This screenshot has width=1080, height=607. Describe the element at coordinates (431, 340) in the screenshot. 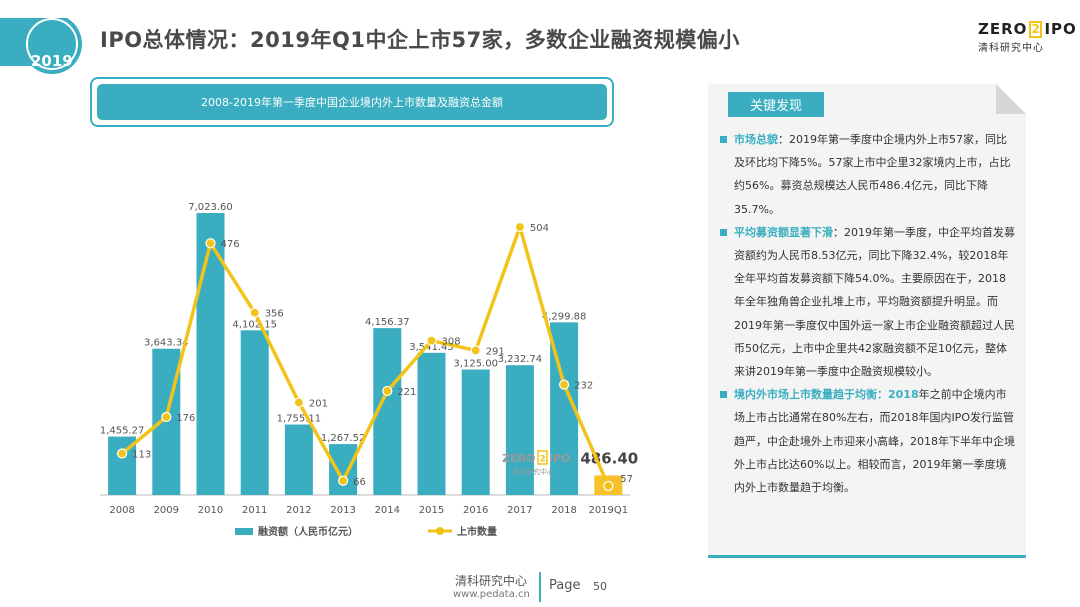

I see `line-point-2015` at that location.